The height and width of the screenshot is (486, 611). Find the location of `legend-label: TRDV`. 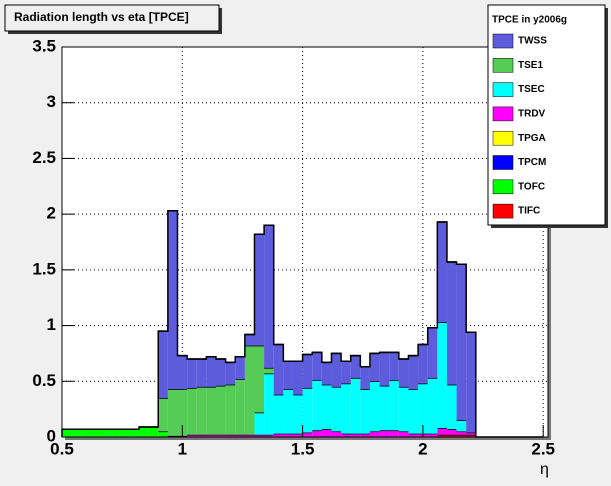

legend-label: TRDV is located at coordinates (532, 114).